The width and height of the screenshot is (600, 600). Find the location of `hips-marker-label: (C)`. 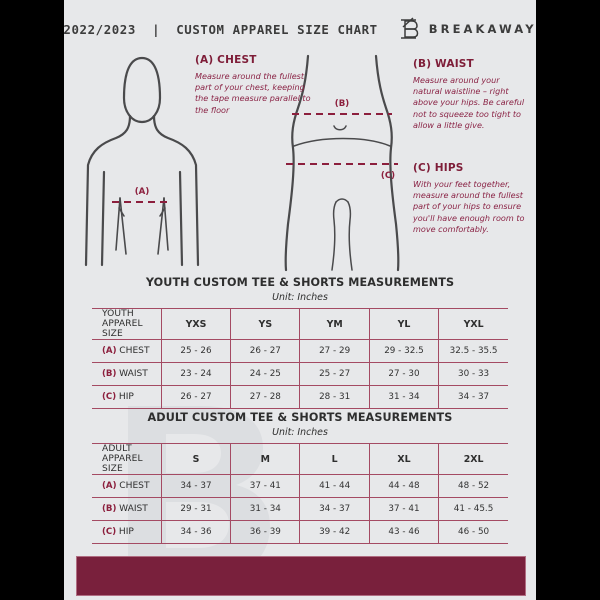

hips-marker-label: (C) is located at coordinates (388, 176).